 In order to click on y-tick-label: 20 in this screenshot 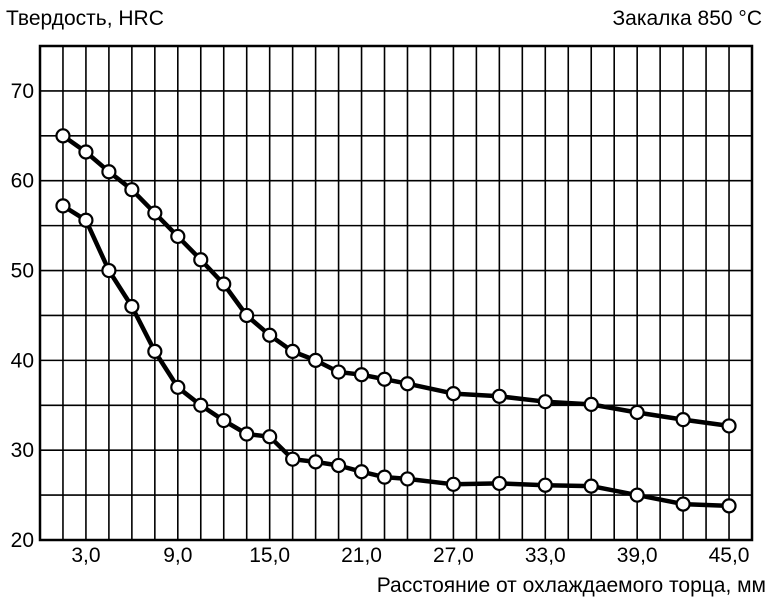, I will do `click(22, 540)`.